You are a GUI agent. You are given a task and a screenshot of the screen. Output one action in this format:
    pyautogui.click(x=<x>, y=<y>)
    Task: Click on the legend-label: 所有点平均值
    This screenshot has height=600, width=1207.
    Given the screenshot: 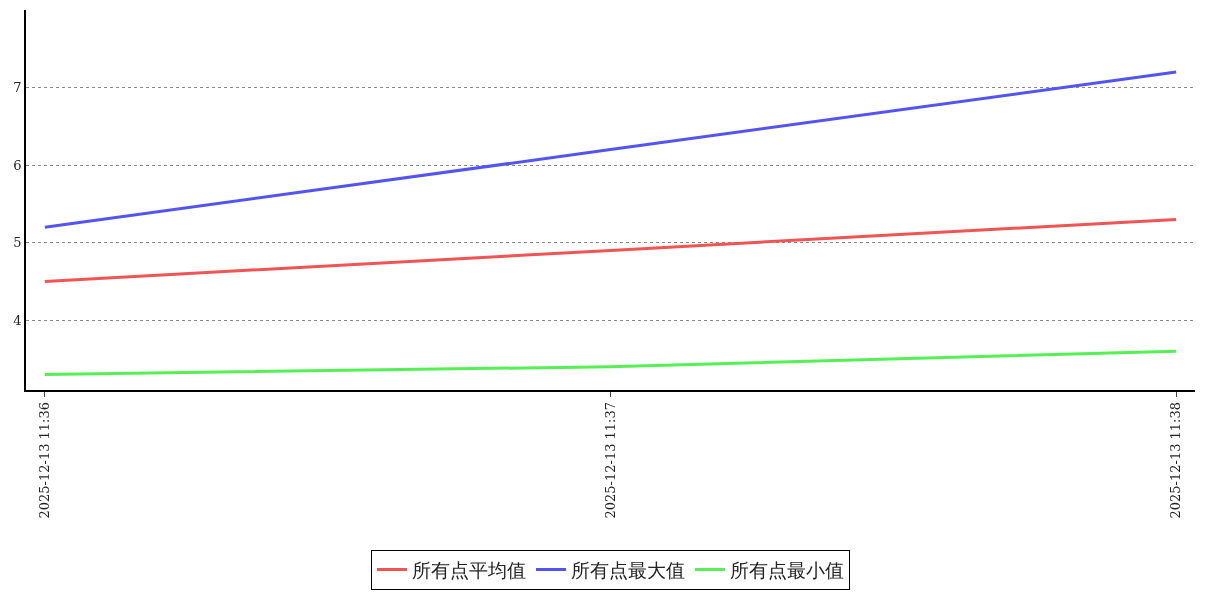 What is the action you would take?
    pyautogui.click(x=469, y=569)
    